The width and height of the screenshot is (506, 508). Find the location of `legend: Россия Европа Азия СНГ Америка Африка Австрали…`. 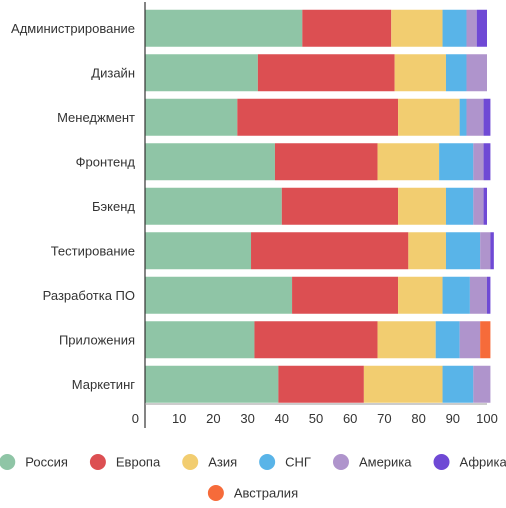

legend: Россия Европа Азия СНГ Америка Африка Австрали… is located at coordinates (253, 477).